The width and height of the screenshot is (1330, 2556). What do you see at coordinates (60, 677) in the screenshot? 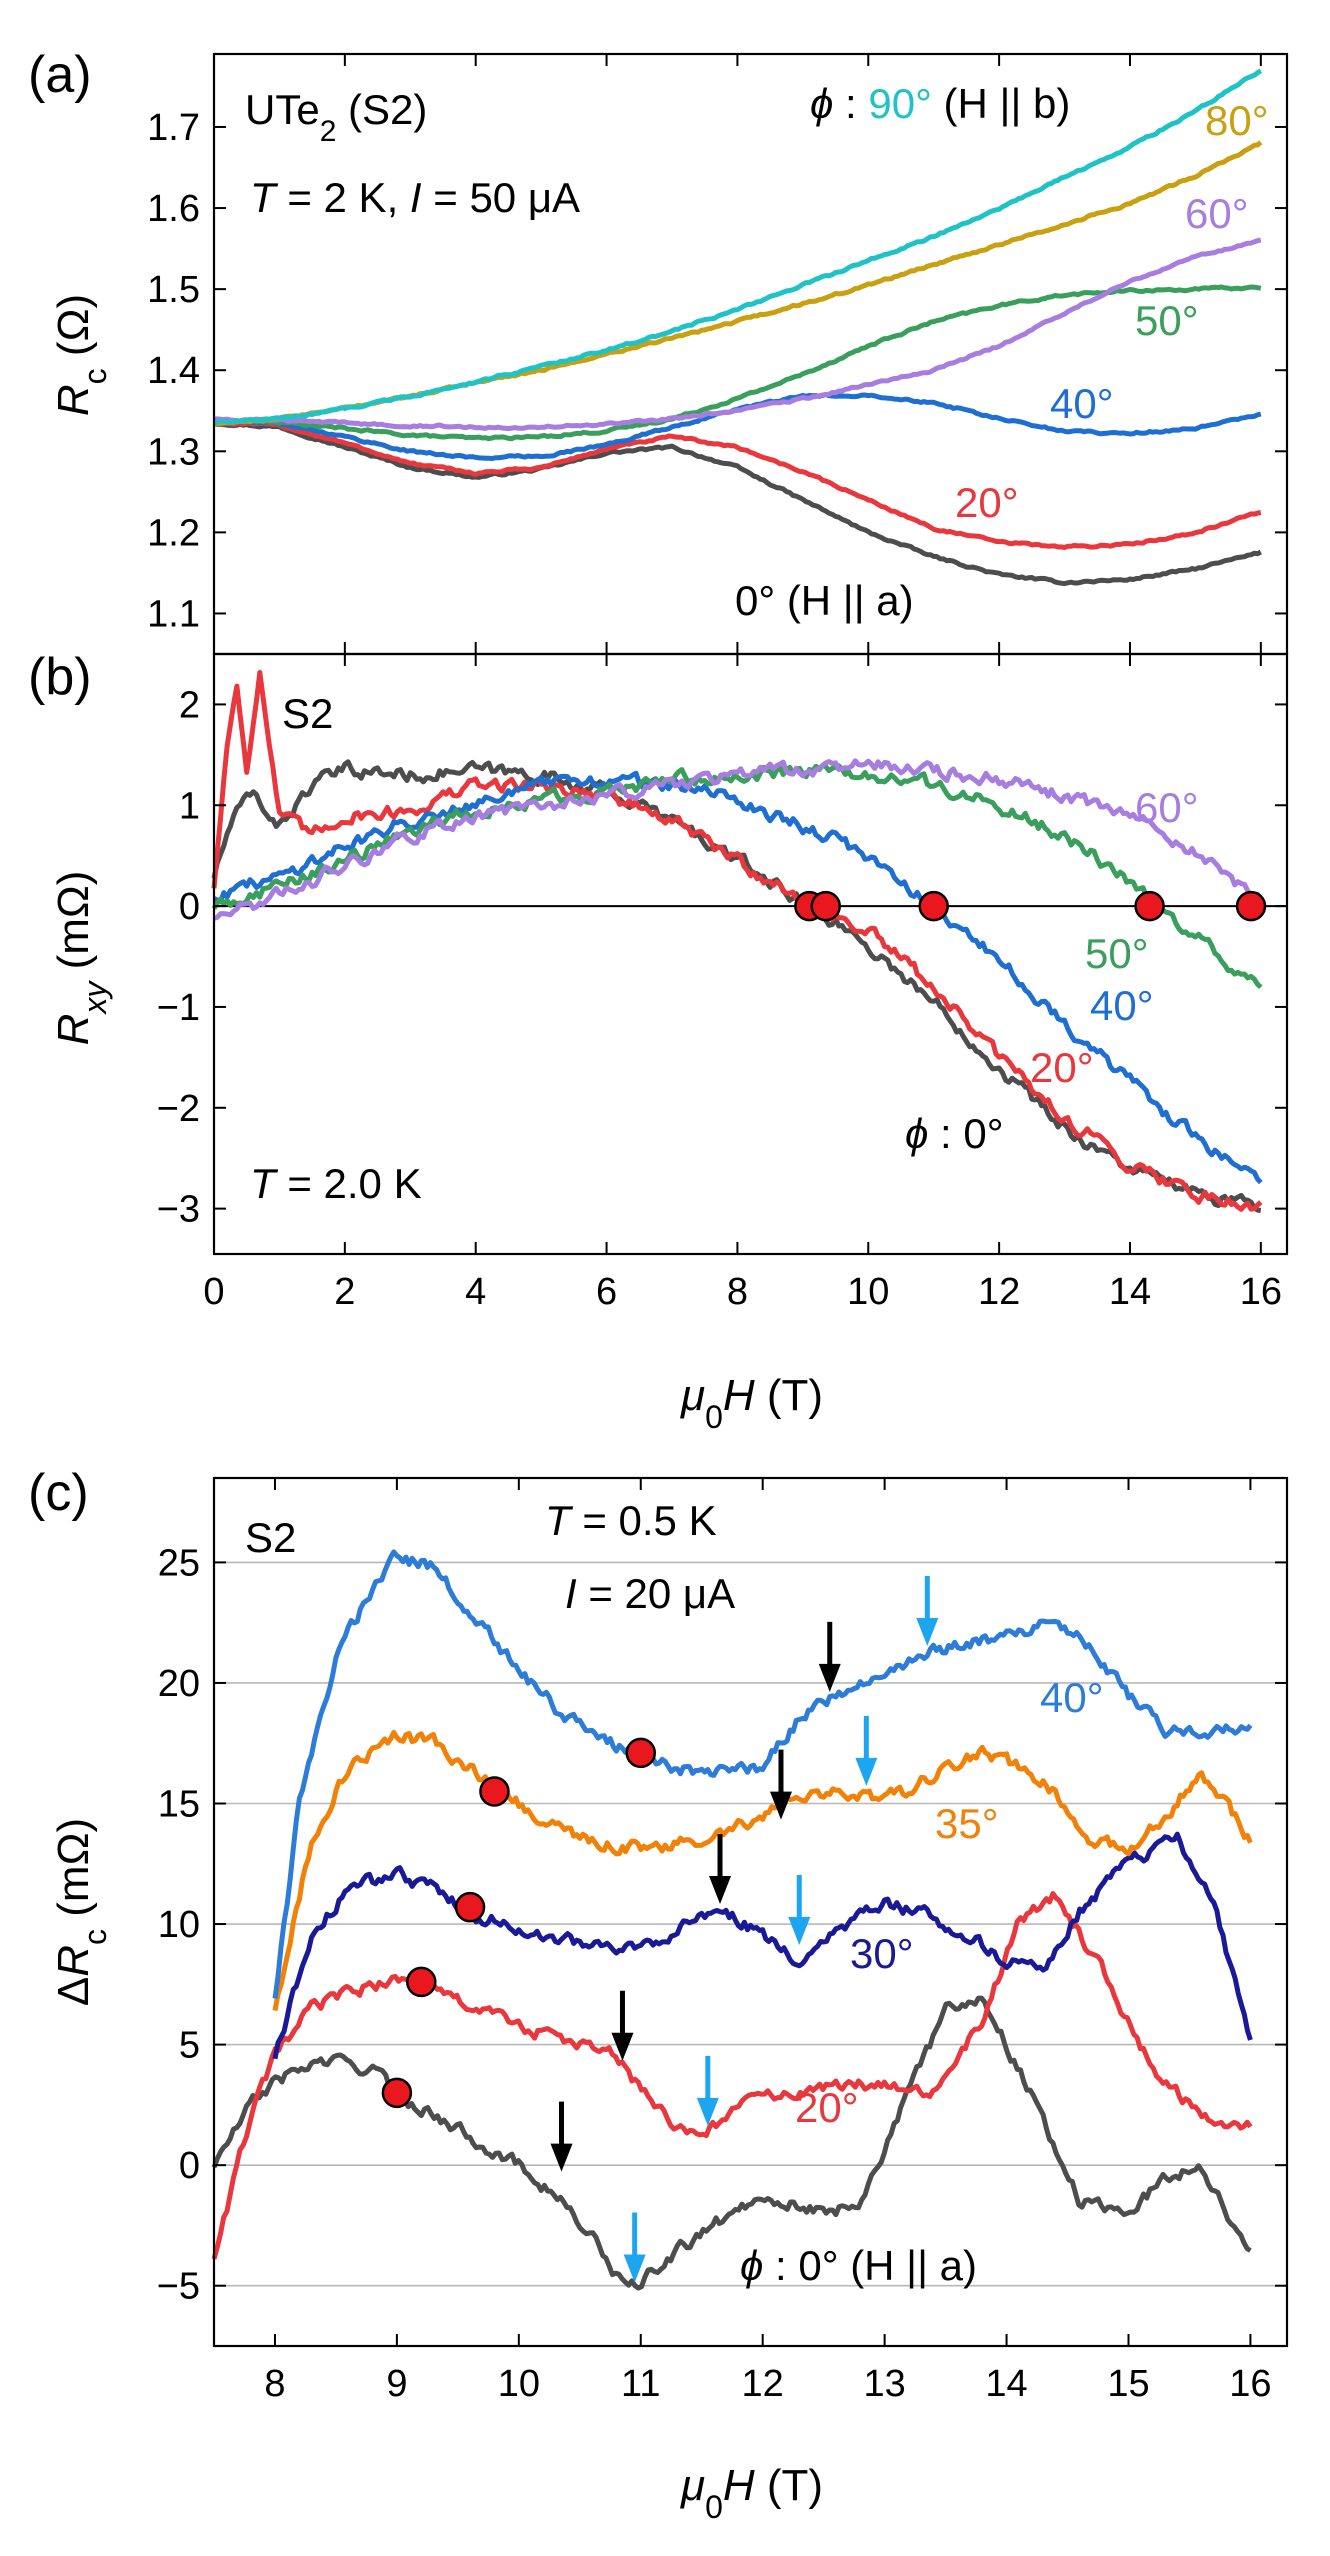
I see `panel-b-label: (b)` at bounding box center [60, 677].